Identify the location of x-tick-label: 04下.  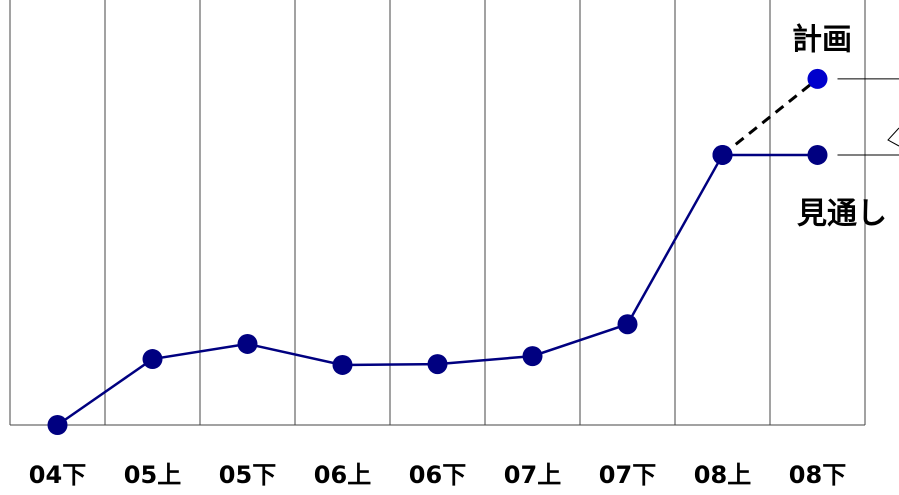
(57, 475).